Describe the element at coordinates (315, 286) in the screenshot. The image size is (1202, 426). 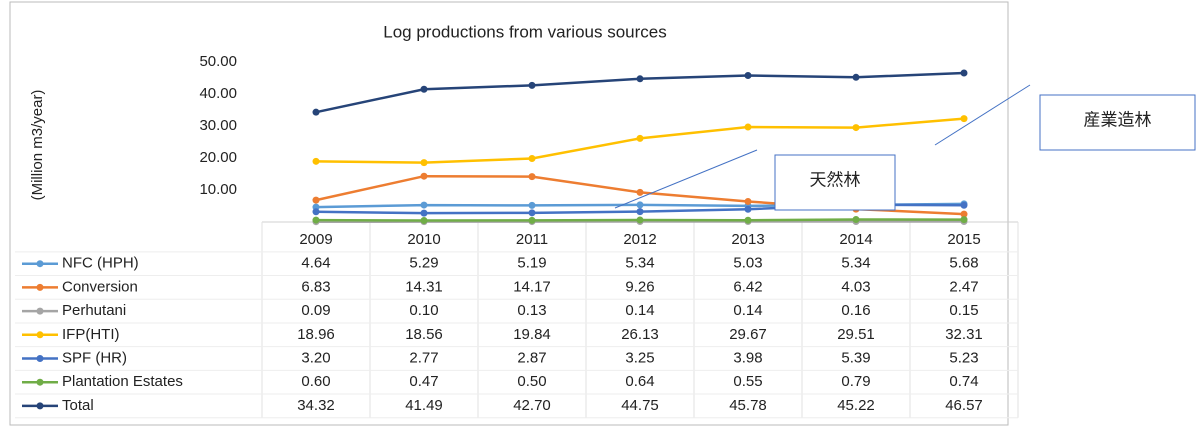
I see `table-cell: 6.83` at that location.